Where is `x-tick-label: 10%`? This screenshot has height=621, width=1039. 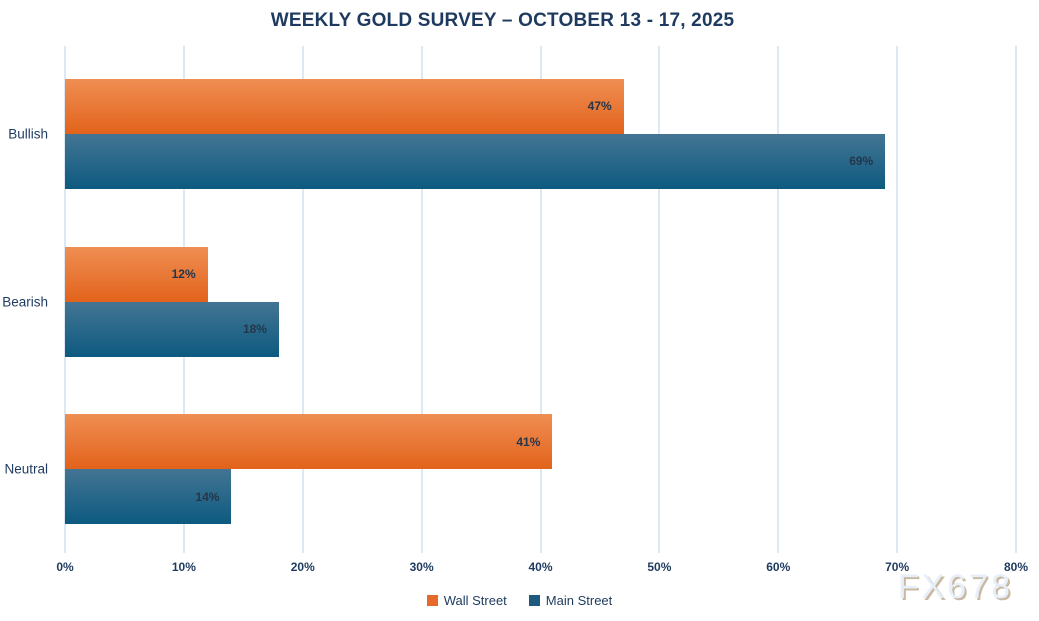
x-tick-label: 10% is located at coordinates (183, 567).